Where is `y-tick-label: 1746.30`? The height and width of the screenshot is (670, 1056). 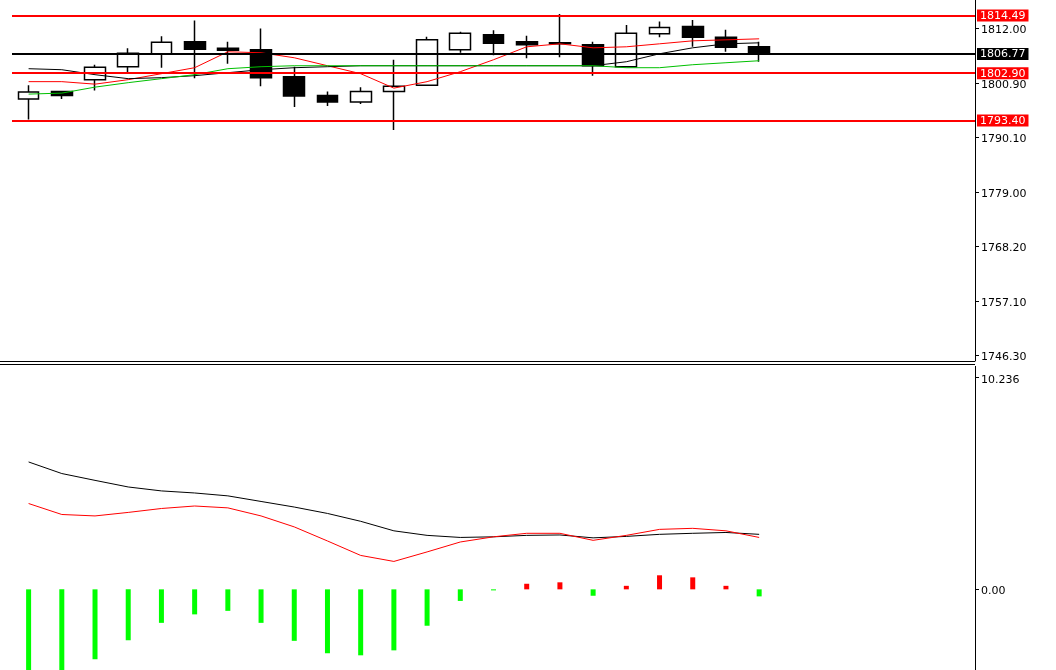
y-tick-label: 1746.30 is located at coordinates (1004, 356).